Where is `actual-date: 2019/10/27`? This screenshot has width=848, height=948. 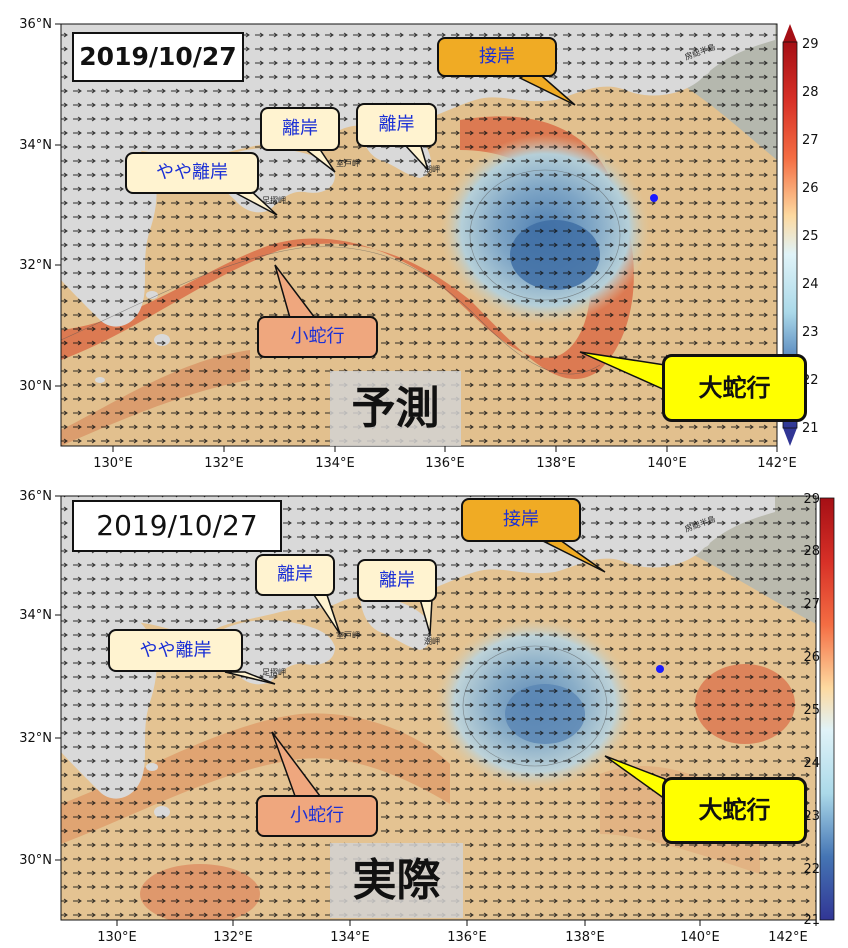
actual-date: 2019/10/27 is located at coordinates (177, 526).